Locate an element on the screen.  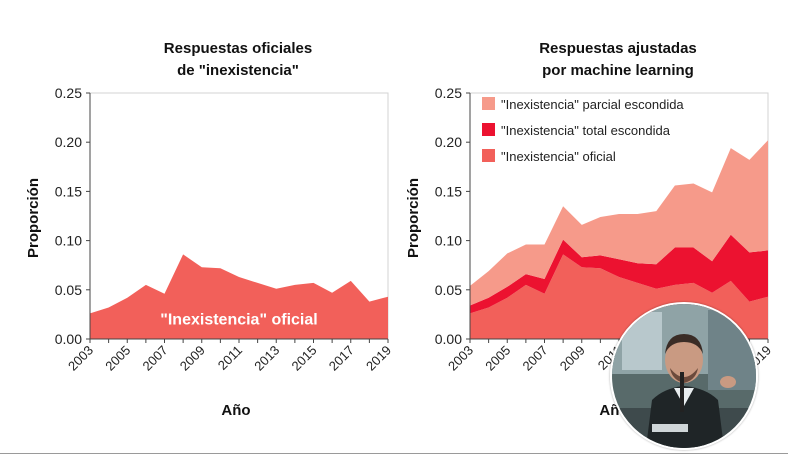
x-tick-label: 2013 is located at coordinates (266, 358).